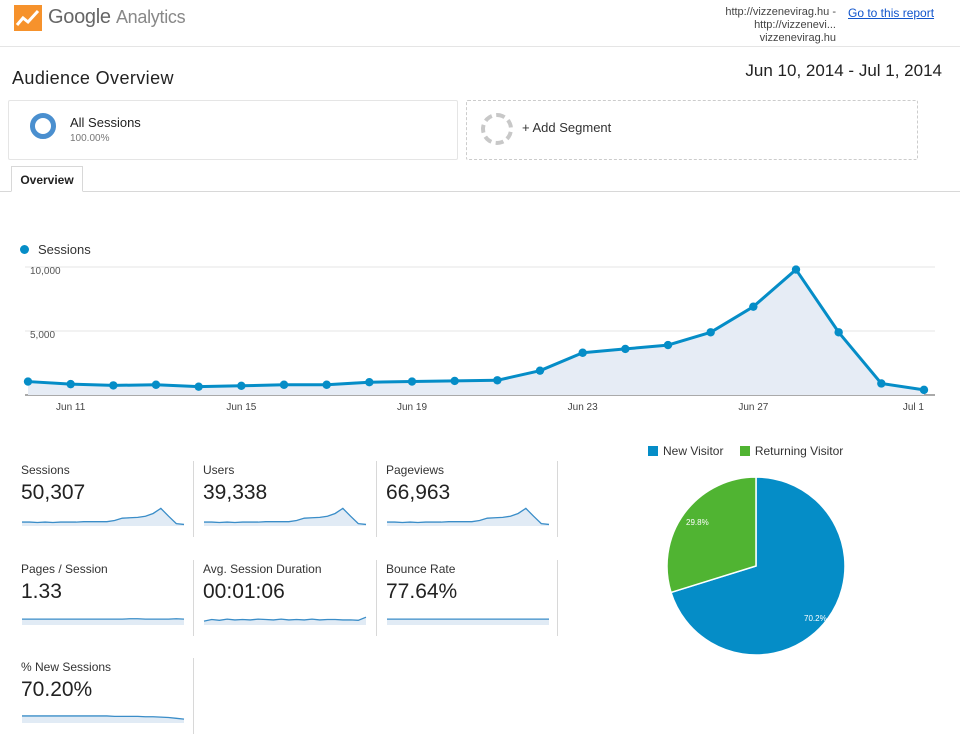 This screenshot has width=960, height=738. I want to click on metric-tile: Pages / Session 1.33, so click(105, 599).